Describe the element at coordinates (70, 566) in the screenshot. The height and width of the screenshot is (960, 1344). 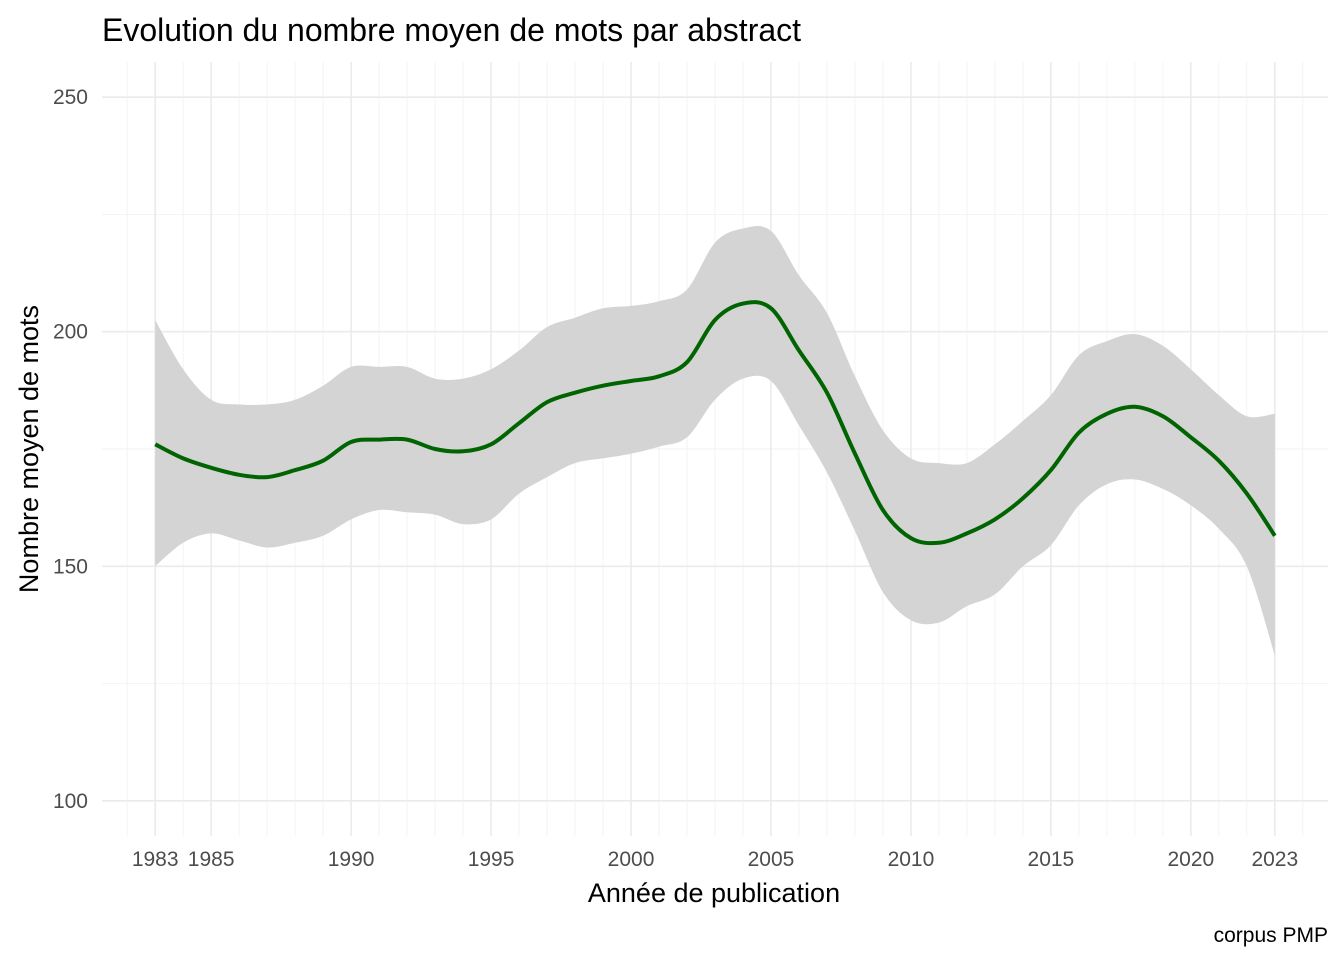
I see `y-tick-label: 150` at that location.